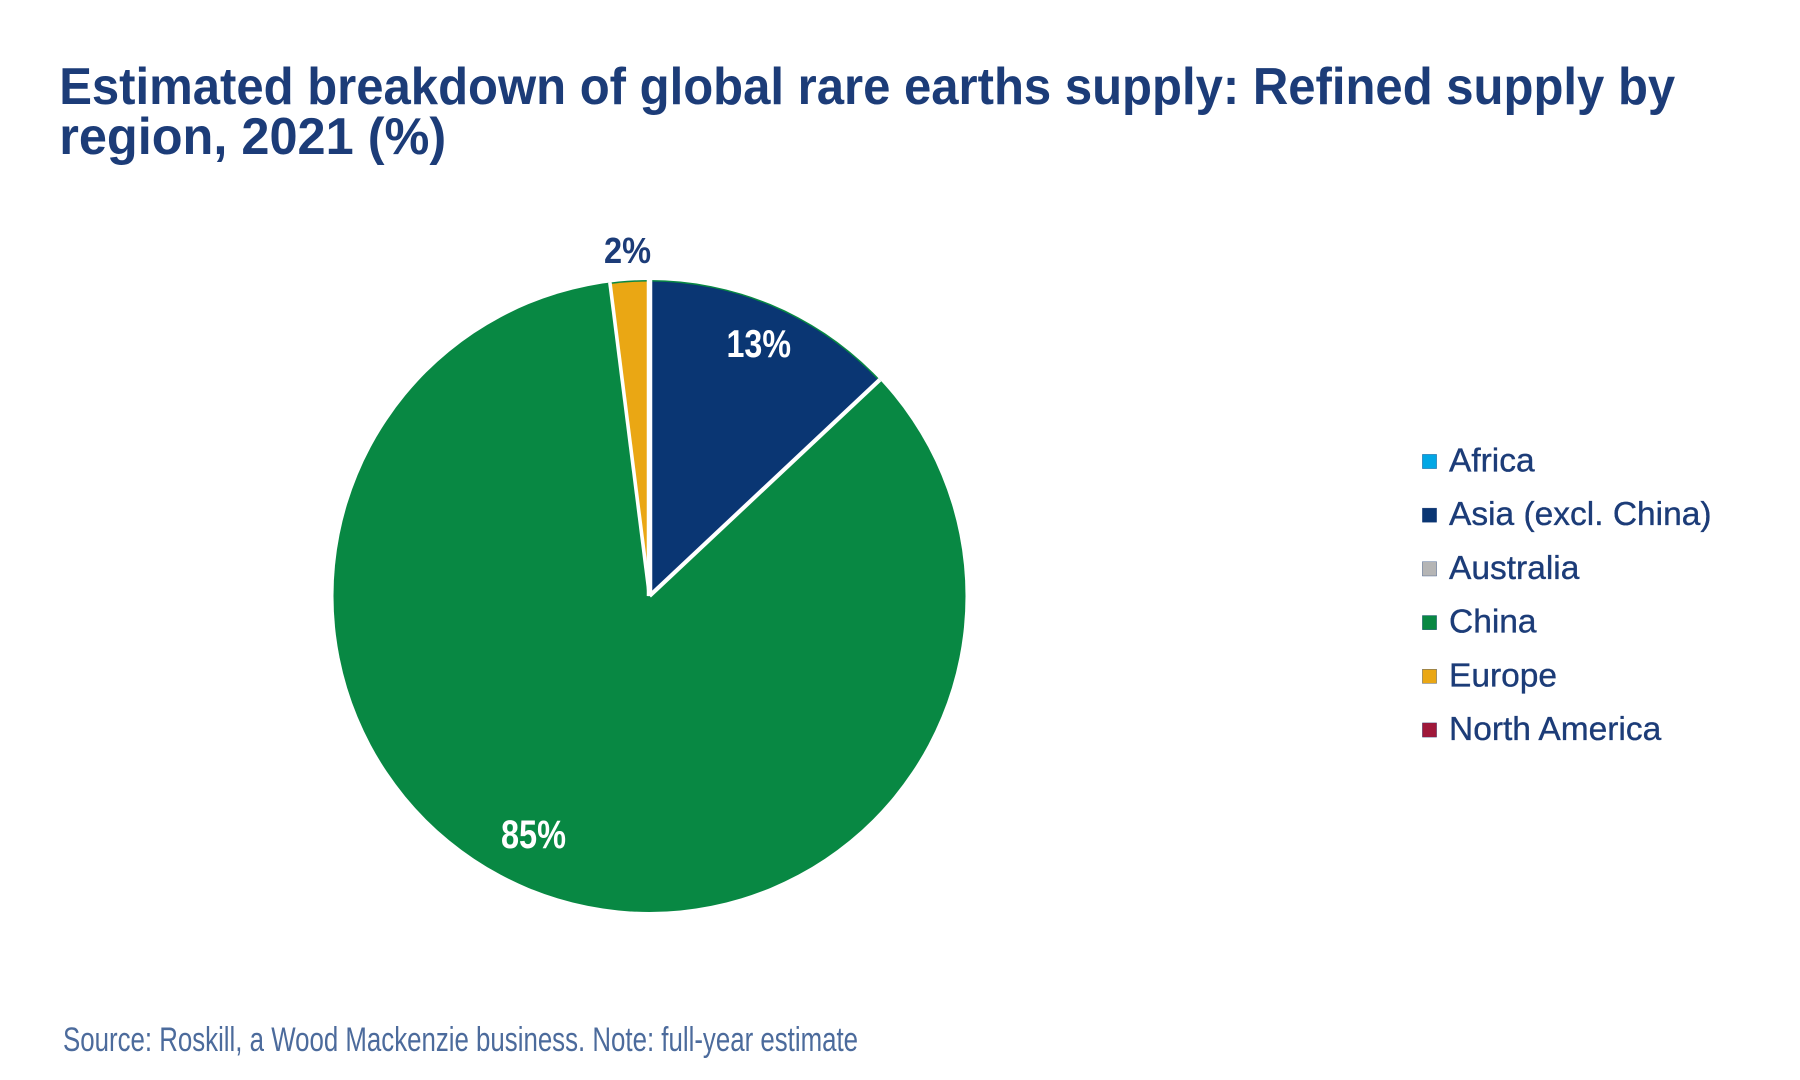 This screenshot has height=1080, width=1800. What do you see at coordinates (759, 344) in the screenshot?
I see `svg-text: 13%` at bounding box center [759, 344].